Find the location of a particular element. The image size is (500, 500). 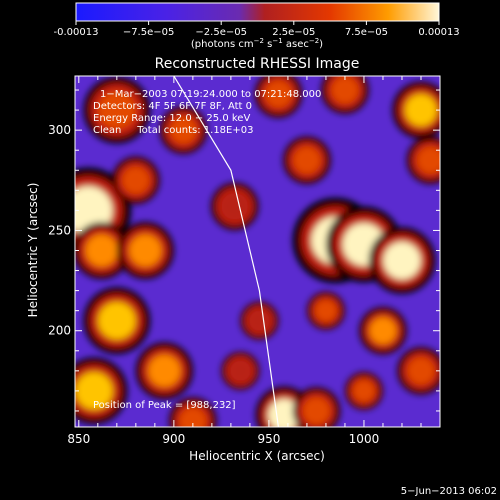

y-tick-label: 300 is located at coordinates (59, 130).